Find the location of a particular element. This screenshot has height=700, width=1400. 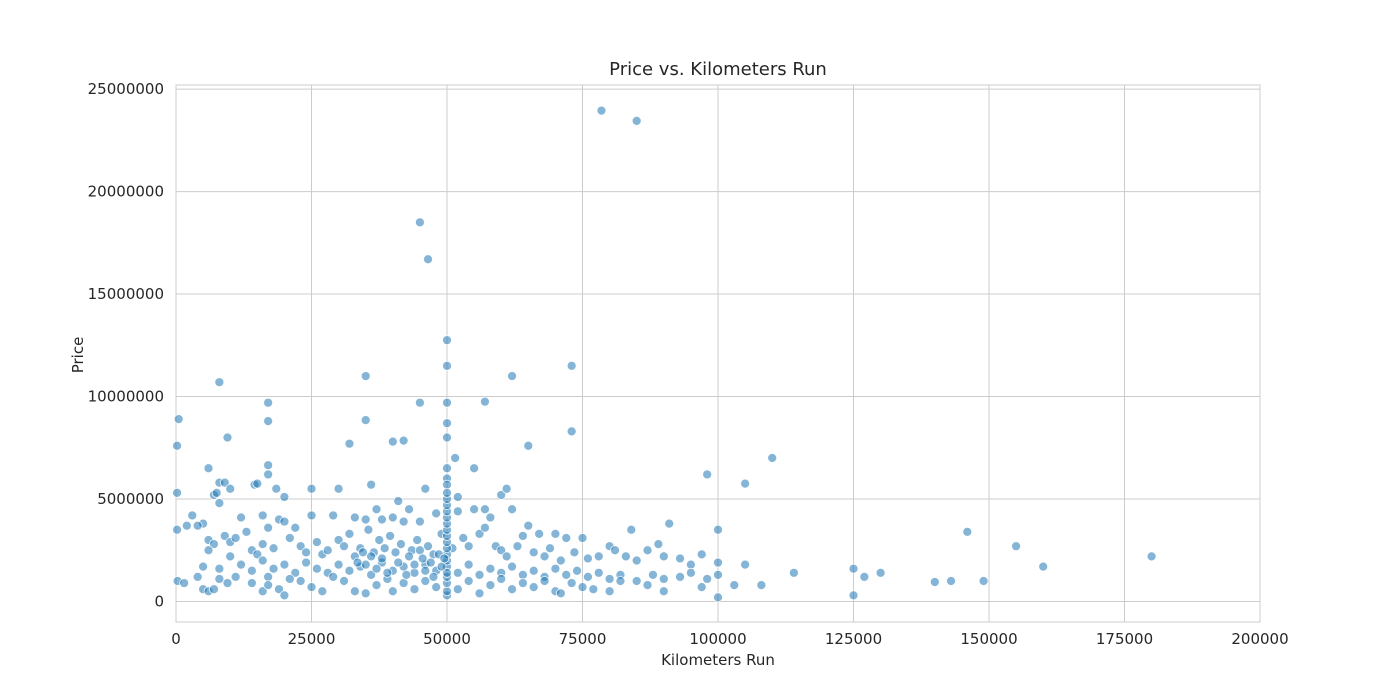

x-tick-label: 25000 is located at coordinates (312, 639).